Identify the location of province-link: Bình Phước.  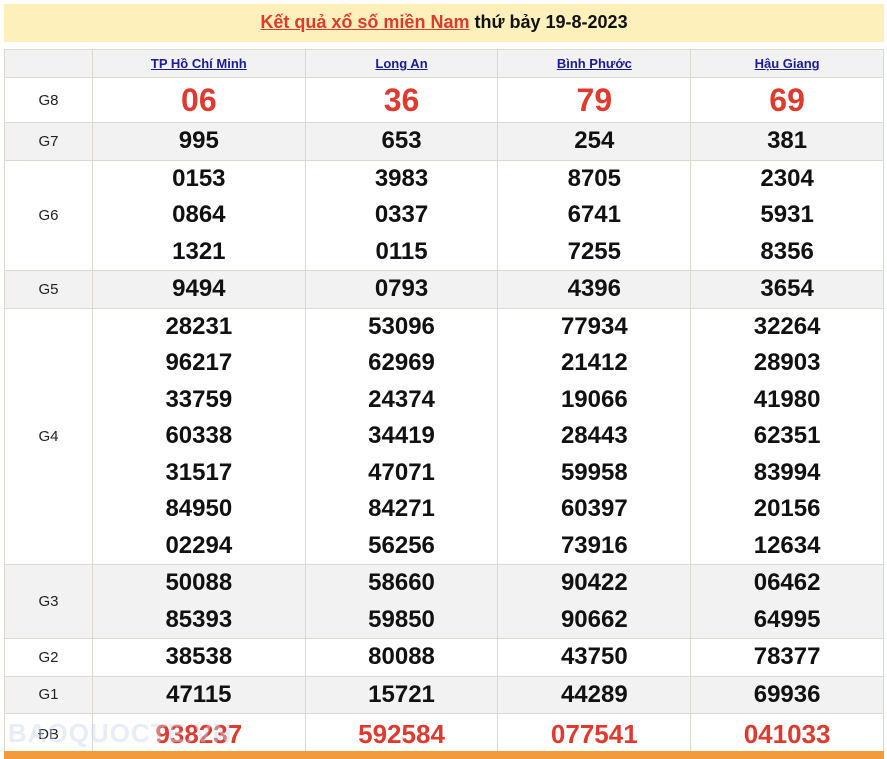
(594, 63).